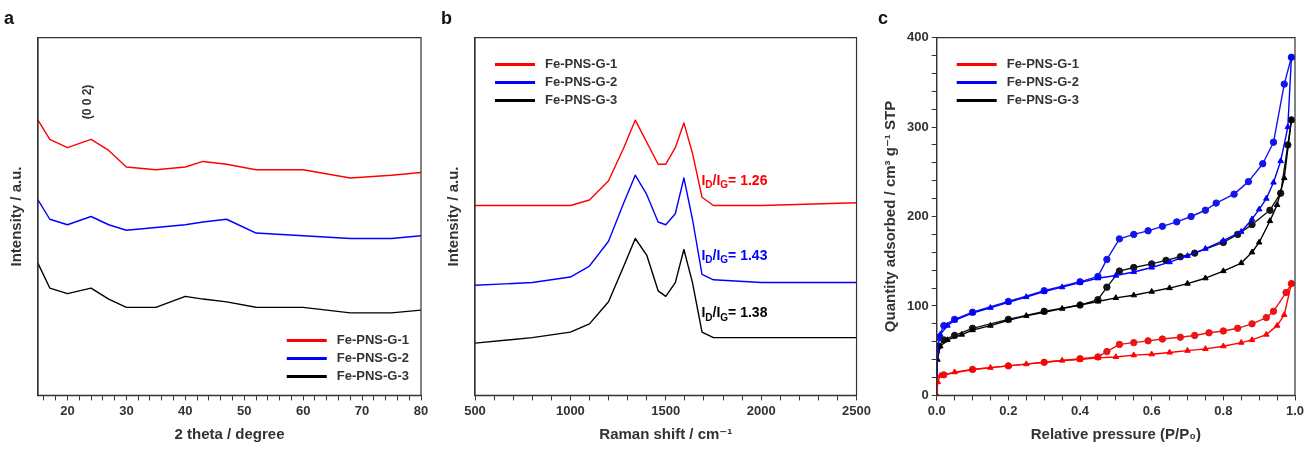  Describe the element at coordinates (890, 216) in the screenshot. I see `y-axis-title: Quantity adsorbed / cm³ g⁻¹ STP` at that location.